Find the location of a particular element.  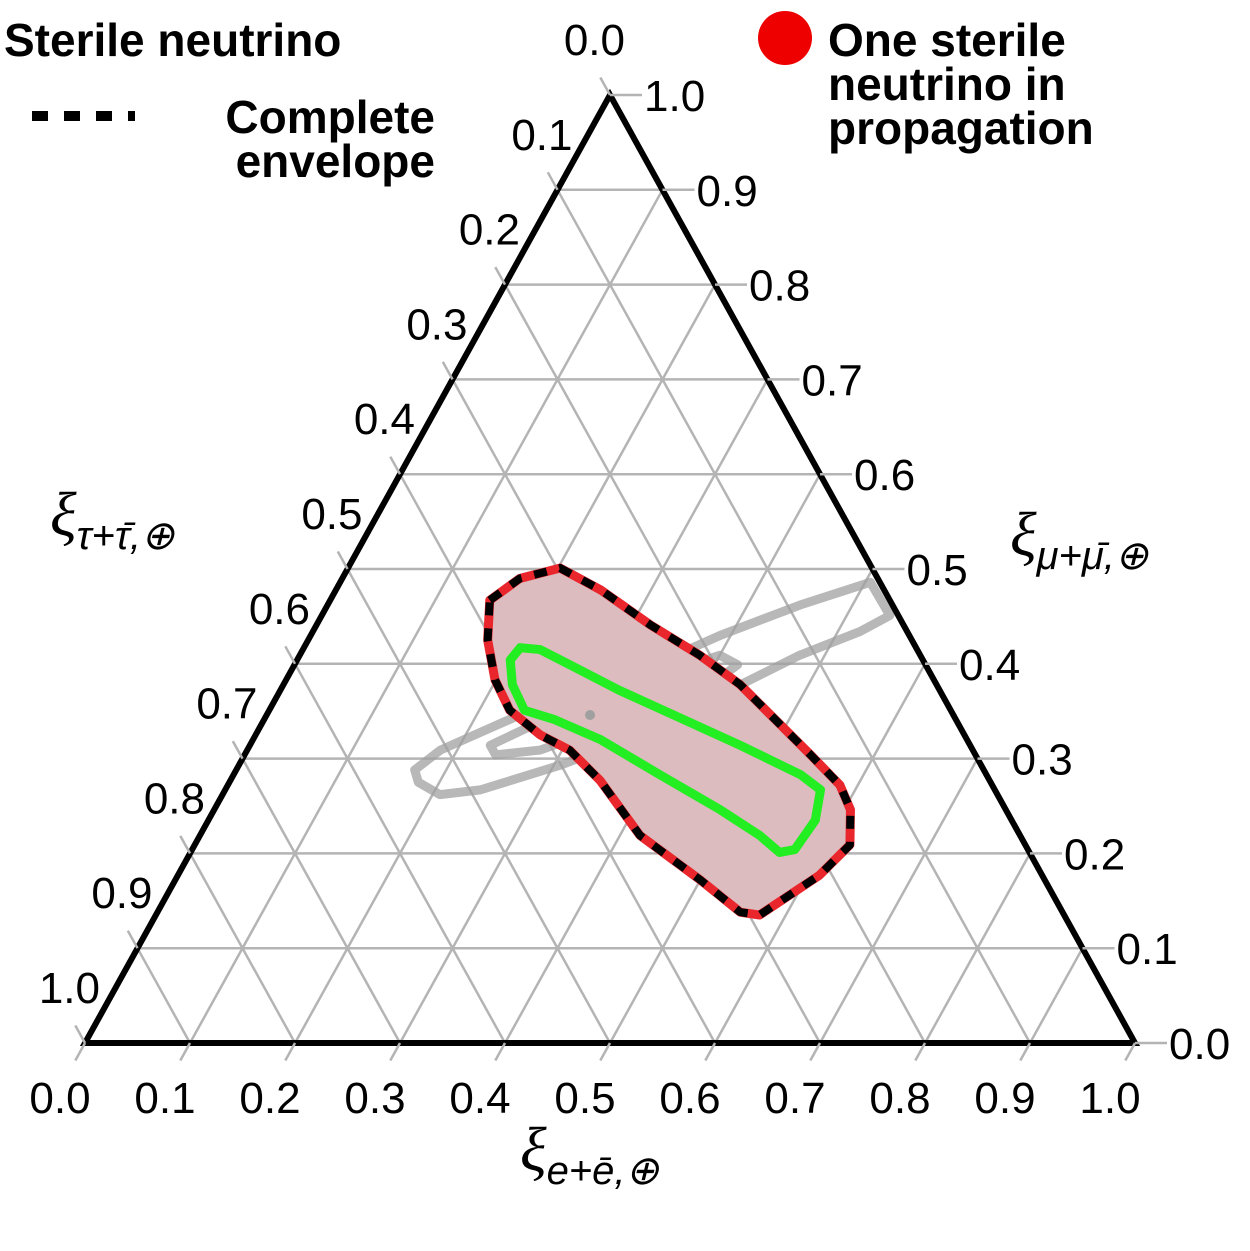

left-tick-label: 1.0 is located at coordinates (69, 988).